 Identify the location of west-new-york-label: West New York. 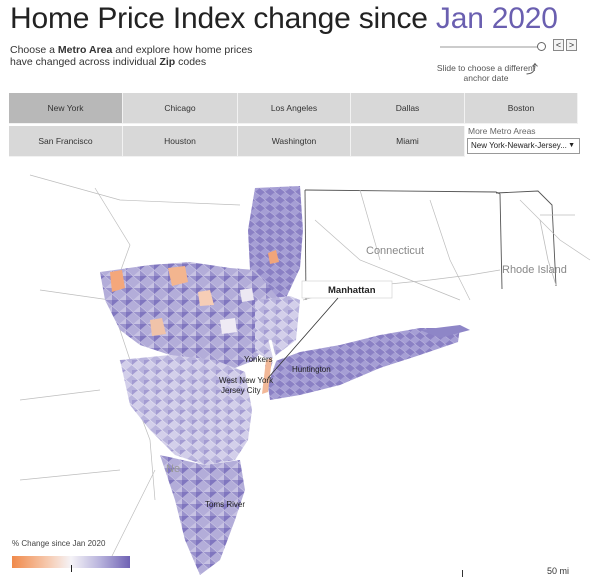
(246, 380).